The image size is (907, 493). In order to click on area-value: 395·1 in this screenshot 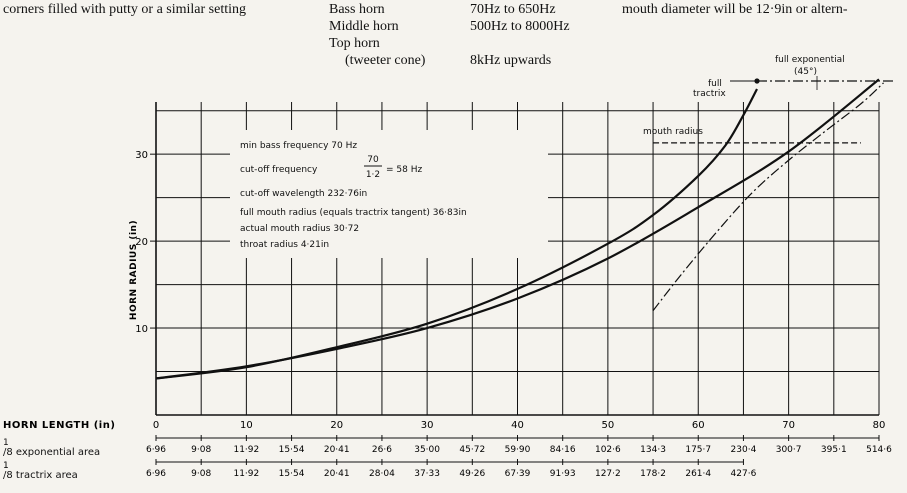, I will do `click(834, 450)`.